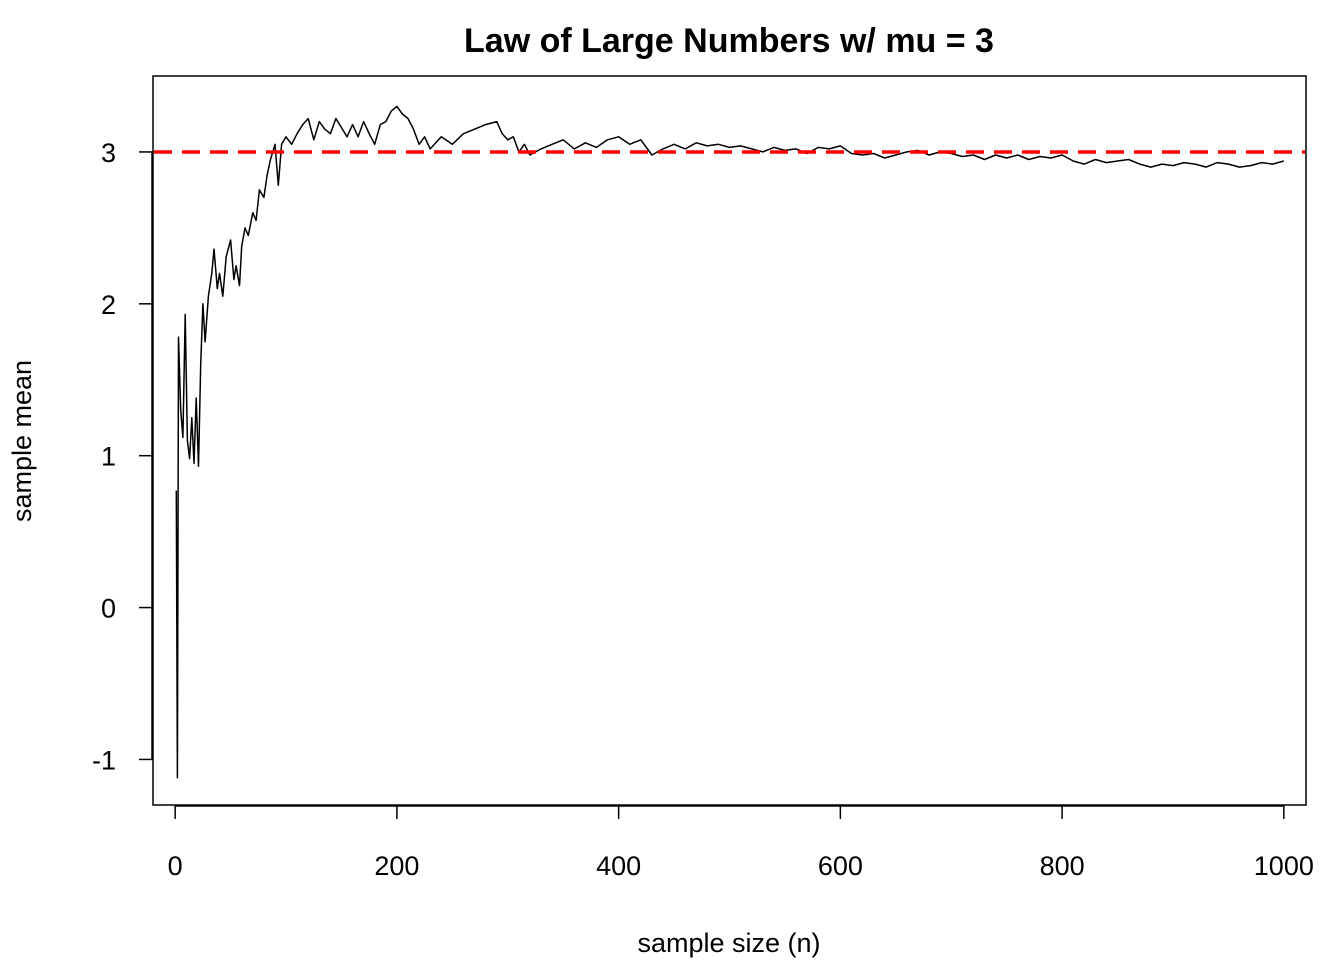  I want to click on x-axis: 0 200 400 600 800 1000, so click(741, 843).